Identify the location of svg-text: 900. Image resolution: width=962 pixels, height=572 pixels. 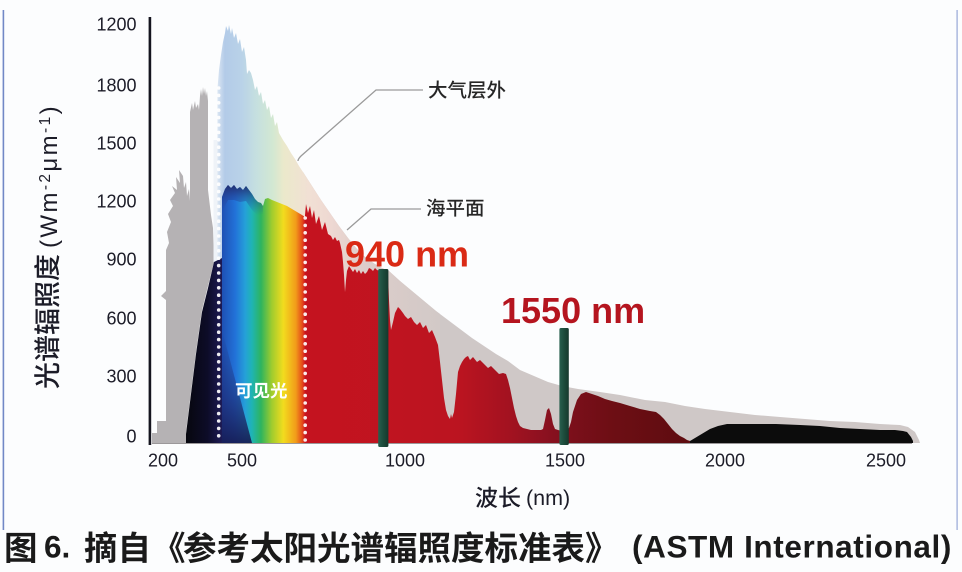
(121, 259).